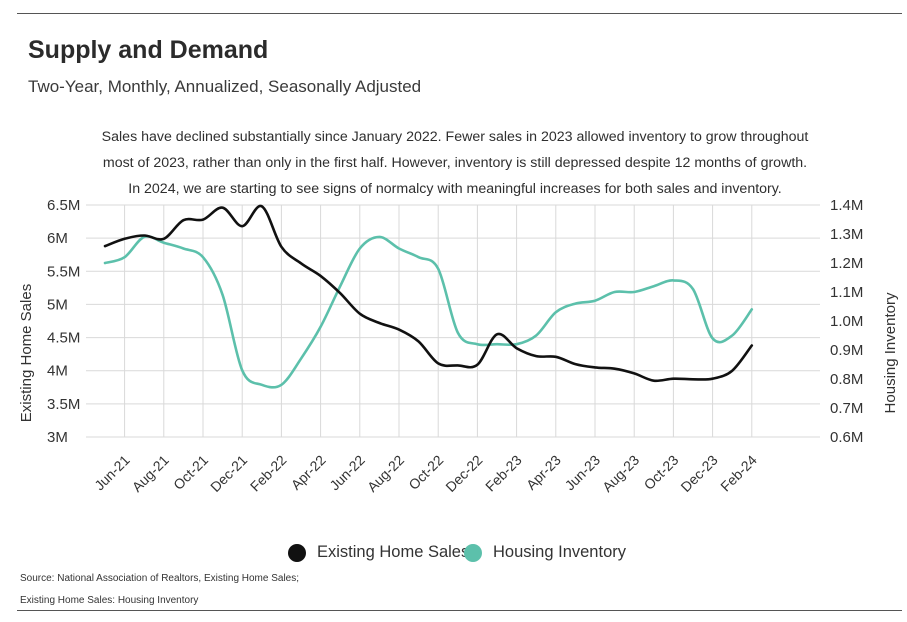 The image size is (907, 622). What do you see at coordinates (846, 263) in the screenshot?
I see `y-right-tick-label: 1.2M` at bounding box center [846, 263].